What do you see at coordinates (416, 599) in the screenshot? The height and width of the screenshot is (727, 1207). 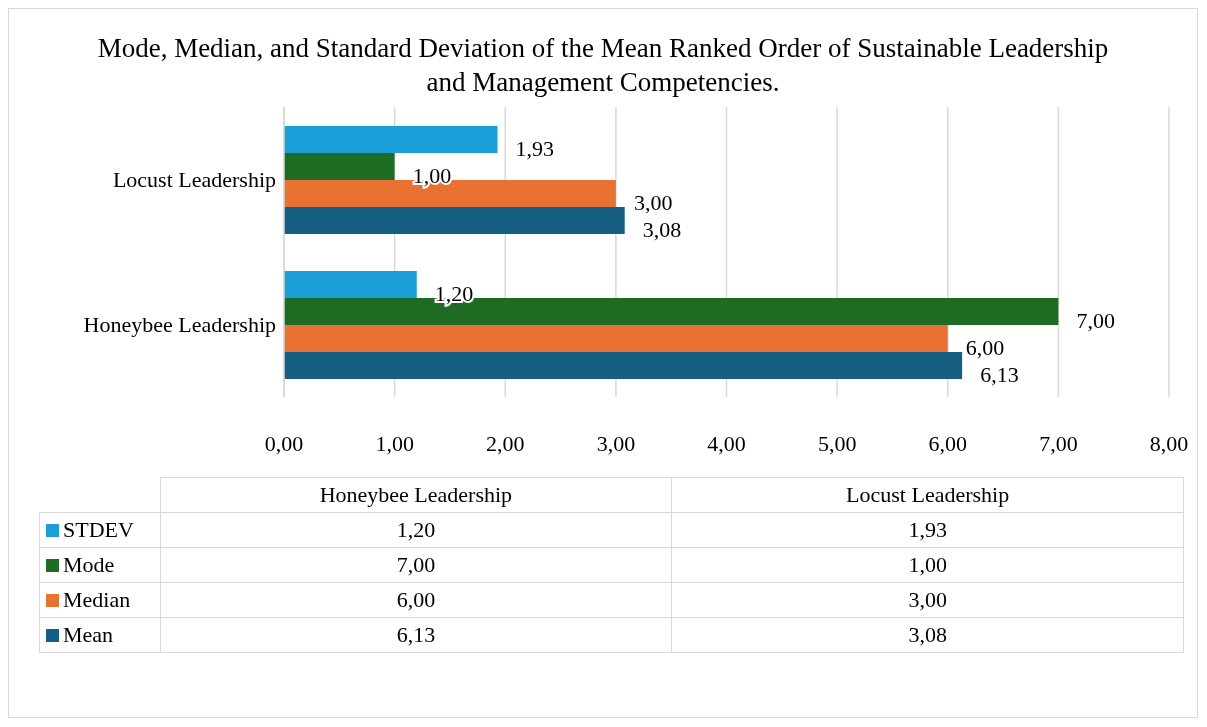 I see `text: 6,00` at bounding box center [416, 599].